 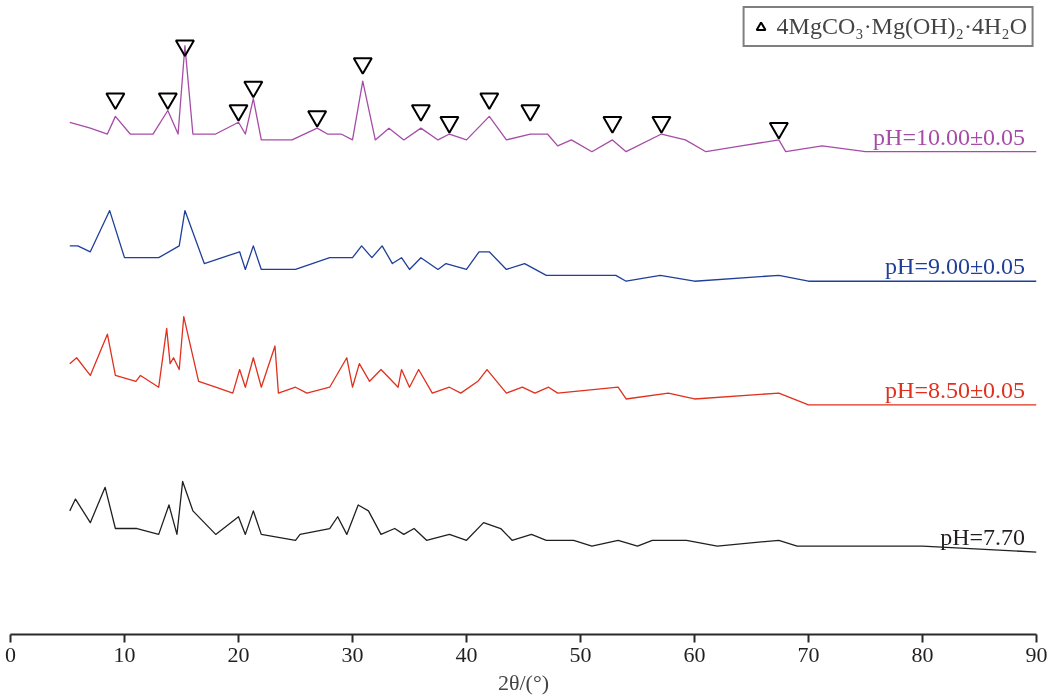 I want to click on series-label: pH=7.70, so click(x=983, y=536).